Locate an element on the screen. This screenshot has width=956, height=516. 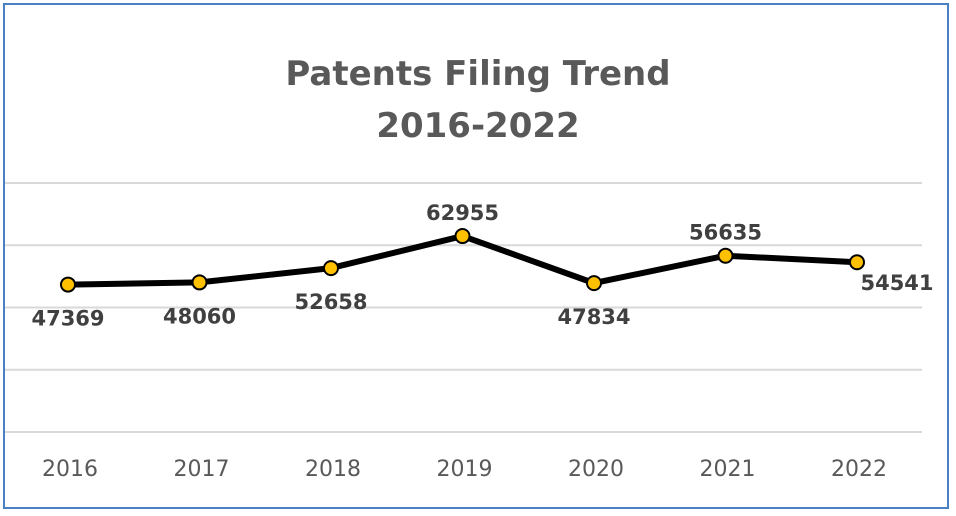
chart-title-line1: Patents Filing Trend is located at coordinates (478, 74).